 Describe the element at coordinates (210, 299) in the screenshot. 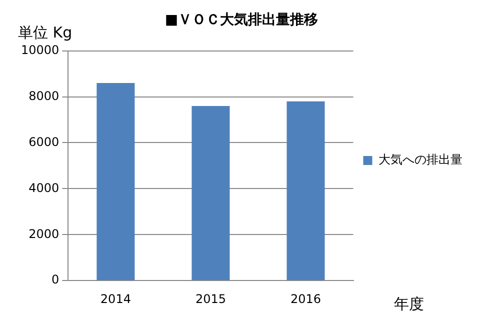

I see `x-tick-label: 2015` at that location.